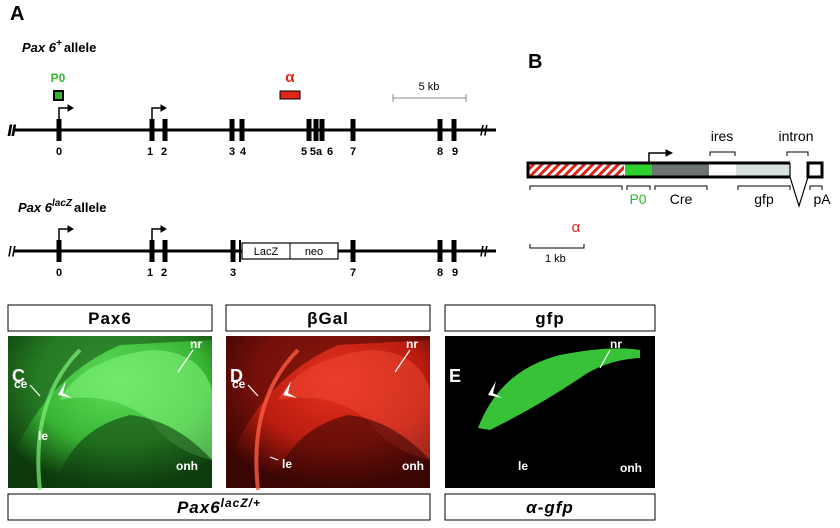 Image resolution: width=840 pixels, height=528 pixels. I want to click on label: pA, so click(822, 199).